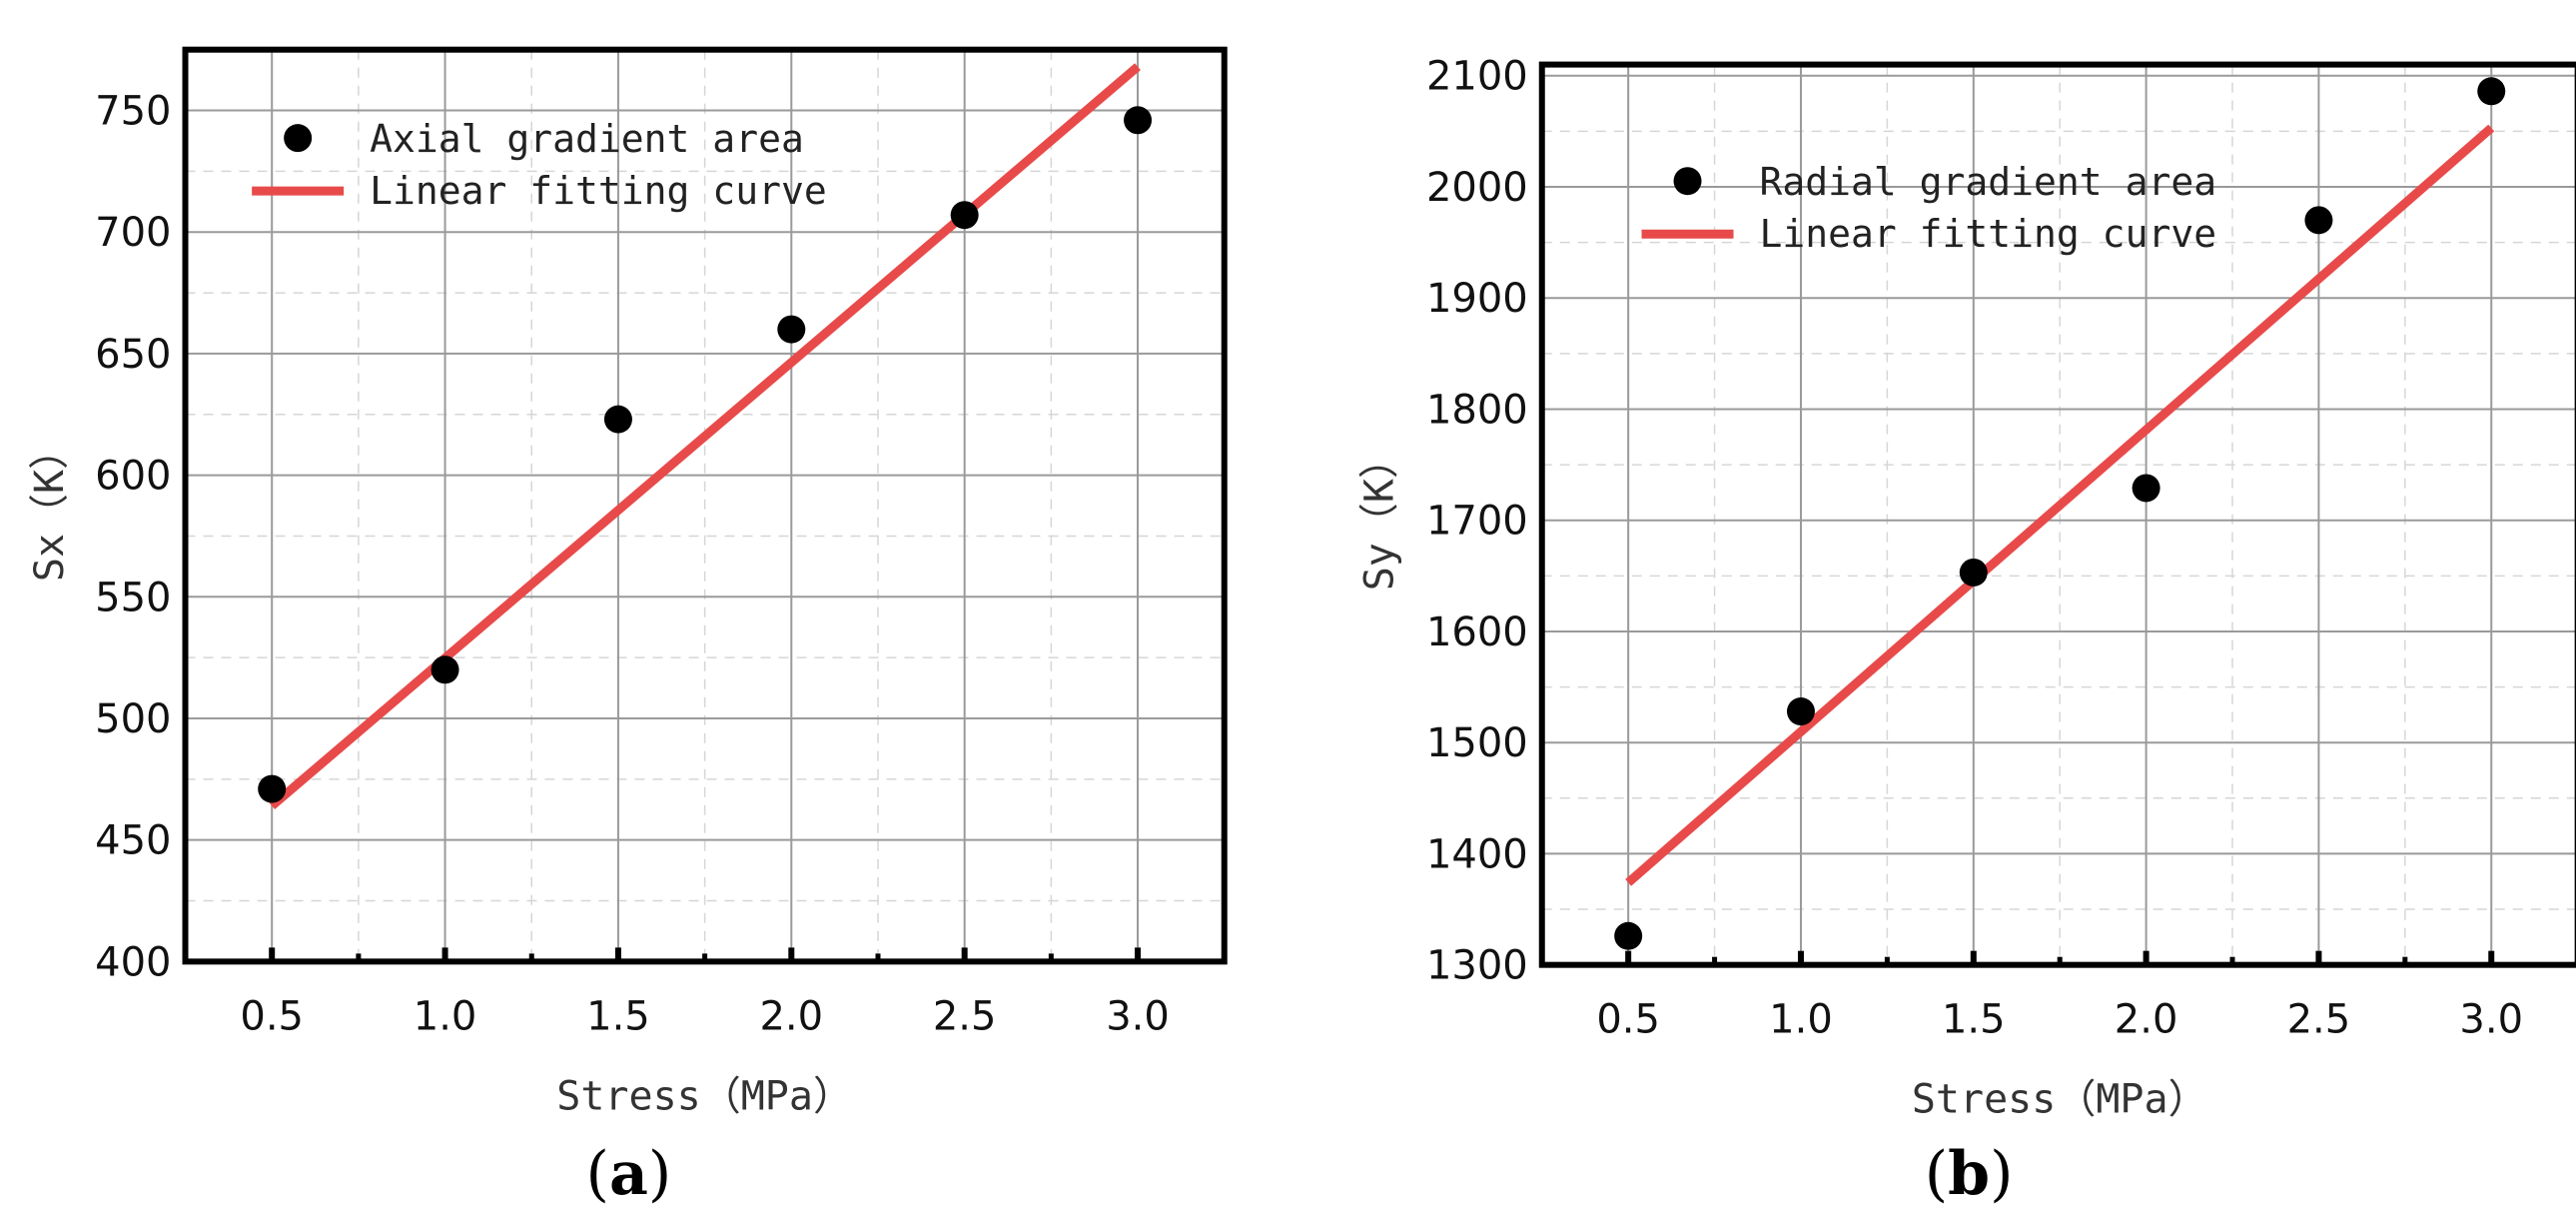  Describe the element at coordinates (1477, 966) in the screenshot. I see `y-tick-label: 1300` at that location.